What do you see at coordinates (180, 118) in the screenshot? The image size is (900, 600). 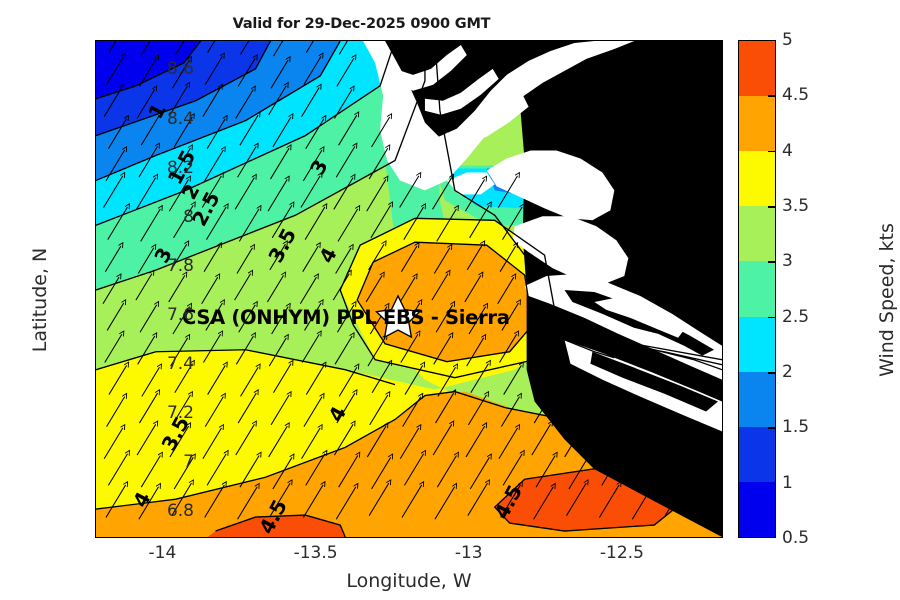 I see `y-tick-label: 8.4` at bounding box center [180, 118].